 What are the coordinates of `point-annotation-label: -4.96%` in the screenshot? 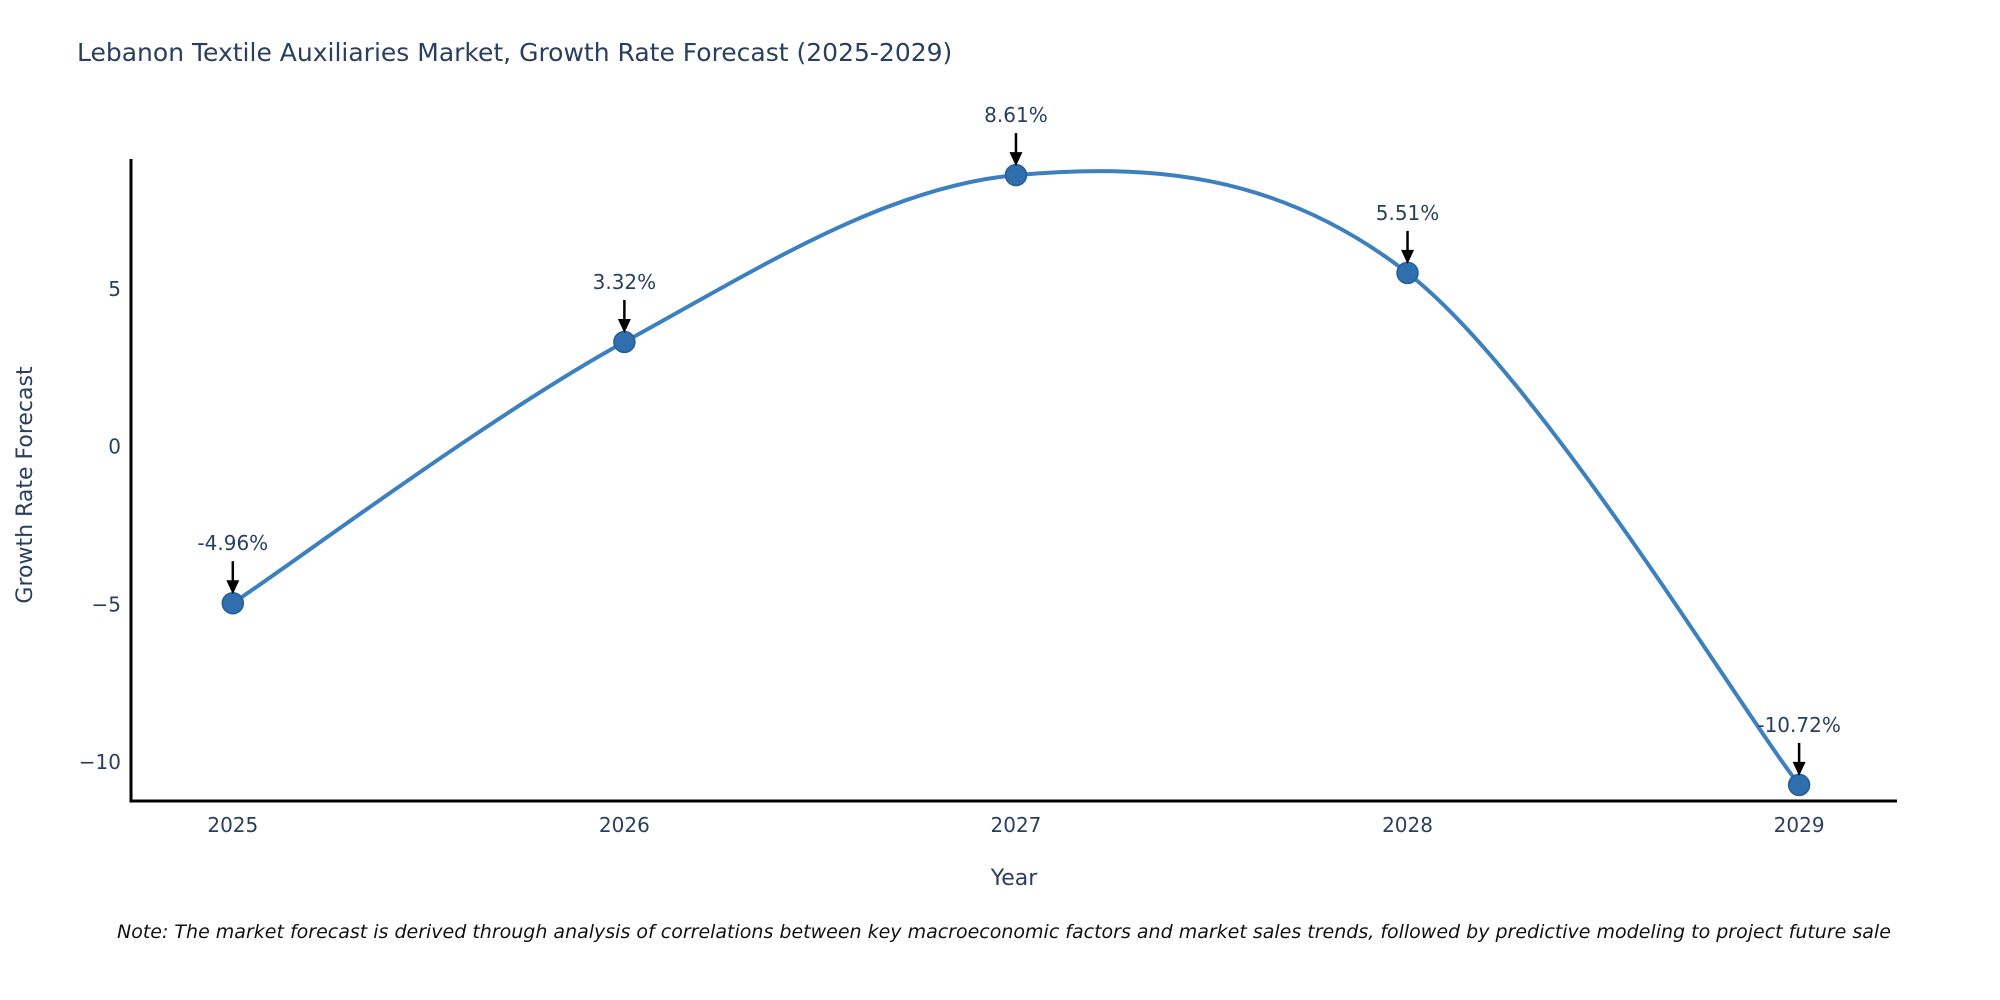 It's located at (232, 543).